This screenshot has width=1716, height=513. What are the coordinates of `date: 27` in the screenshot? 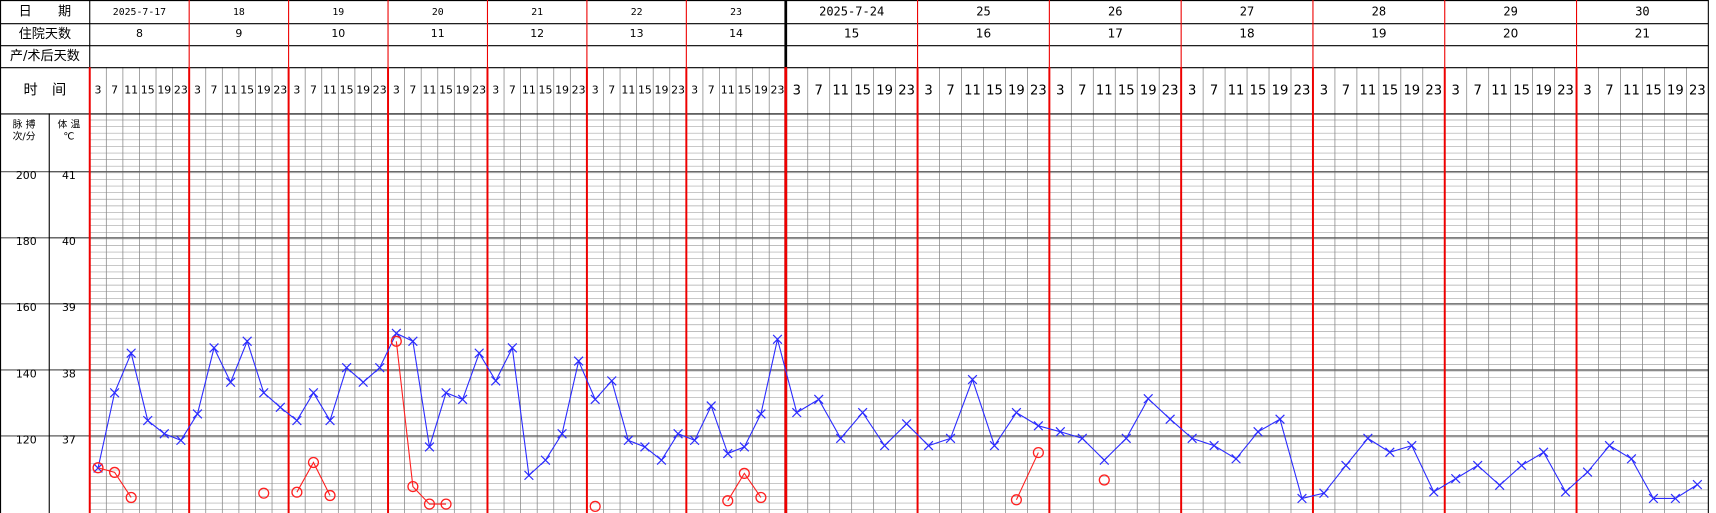 It's located at (1247, 12).